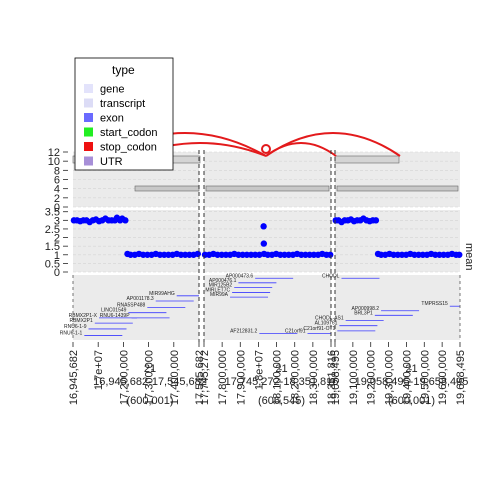 Image resolution: width=504 pixels, height=504 pixels. Describe the element at coordinates (372, 377) in the screenshot. I see `x-tick-label: 19,200,000` at that location.